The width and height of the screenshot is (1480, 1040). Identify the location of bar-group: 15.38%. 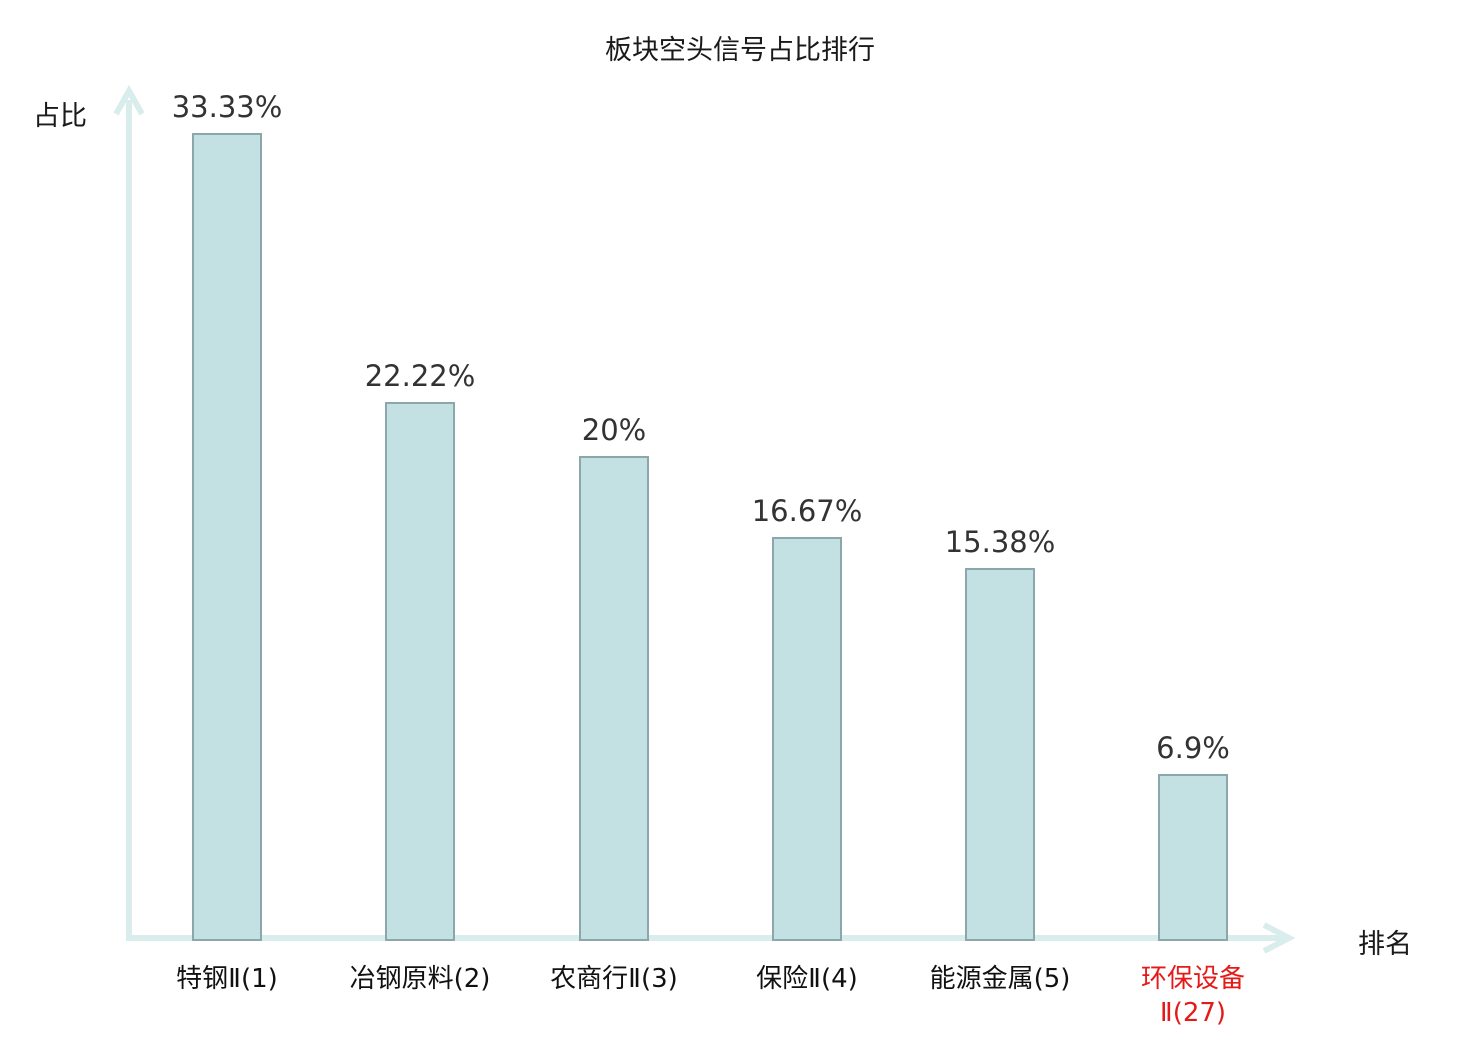
(1000, 733).